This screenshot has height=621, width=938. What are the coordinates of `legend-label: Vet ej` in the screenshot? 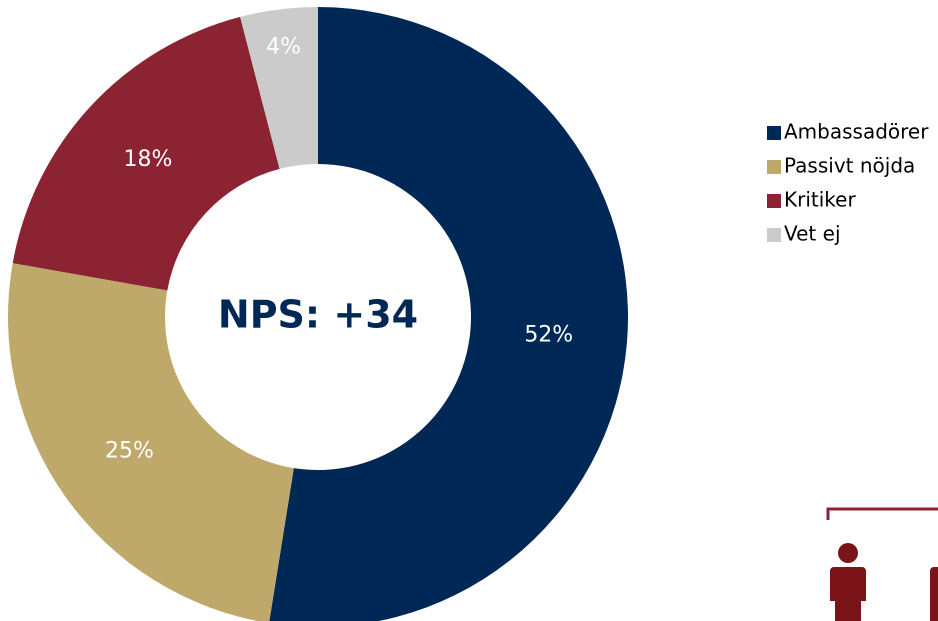 It's located at (812, 234).